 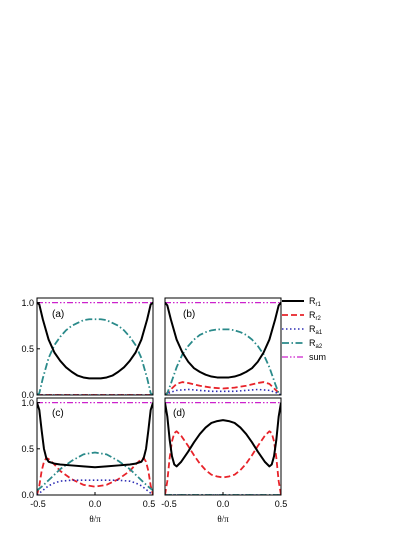 I want to click on legend-label-ra1: Ra1, so click(x=316, y=330).